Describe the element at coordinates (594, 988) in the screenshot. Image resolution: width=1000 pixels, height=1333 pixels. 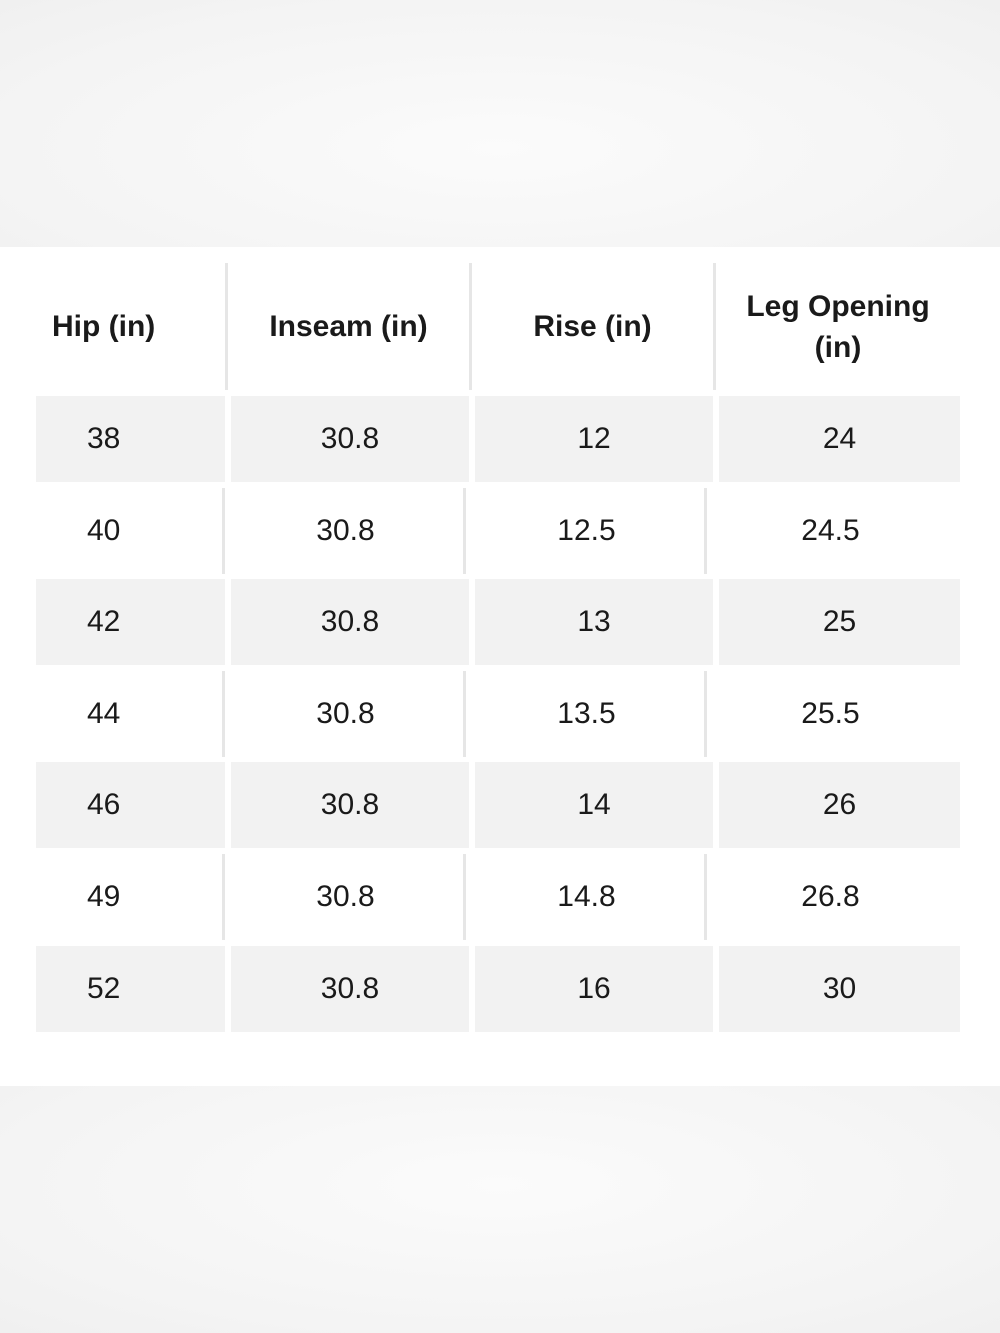
I see `cell-rise: 16` at that location.